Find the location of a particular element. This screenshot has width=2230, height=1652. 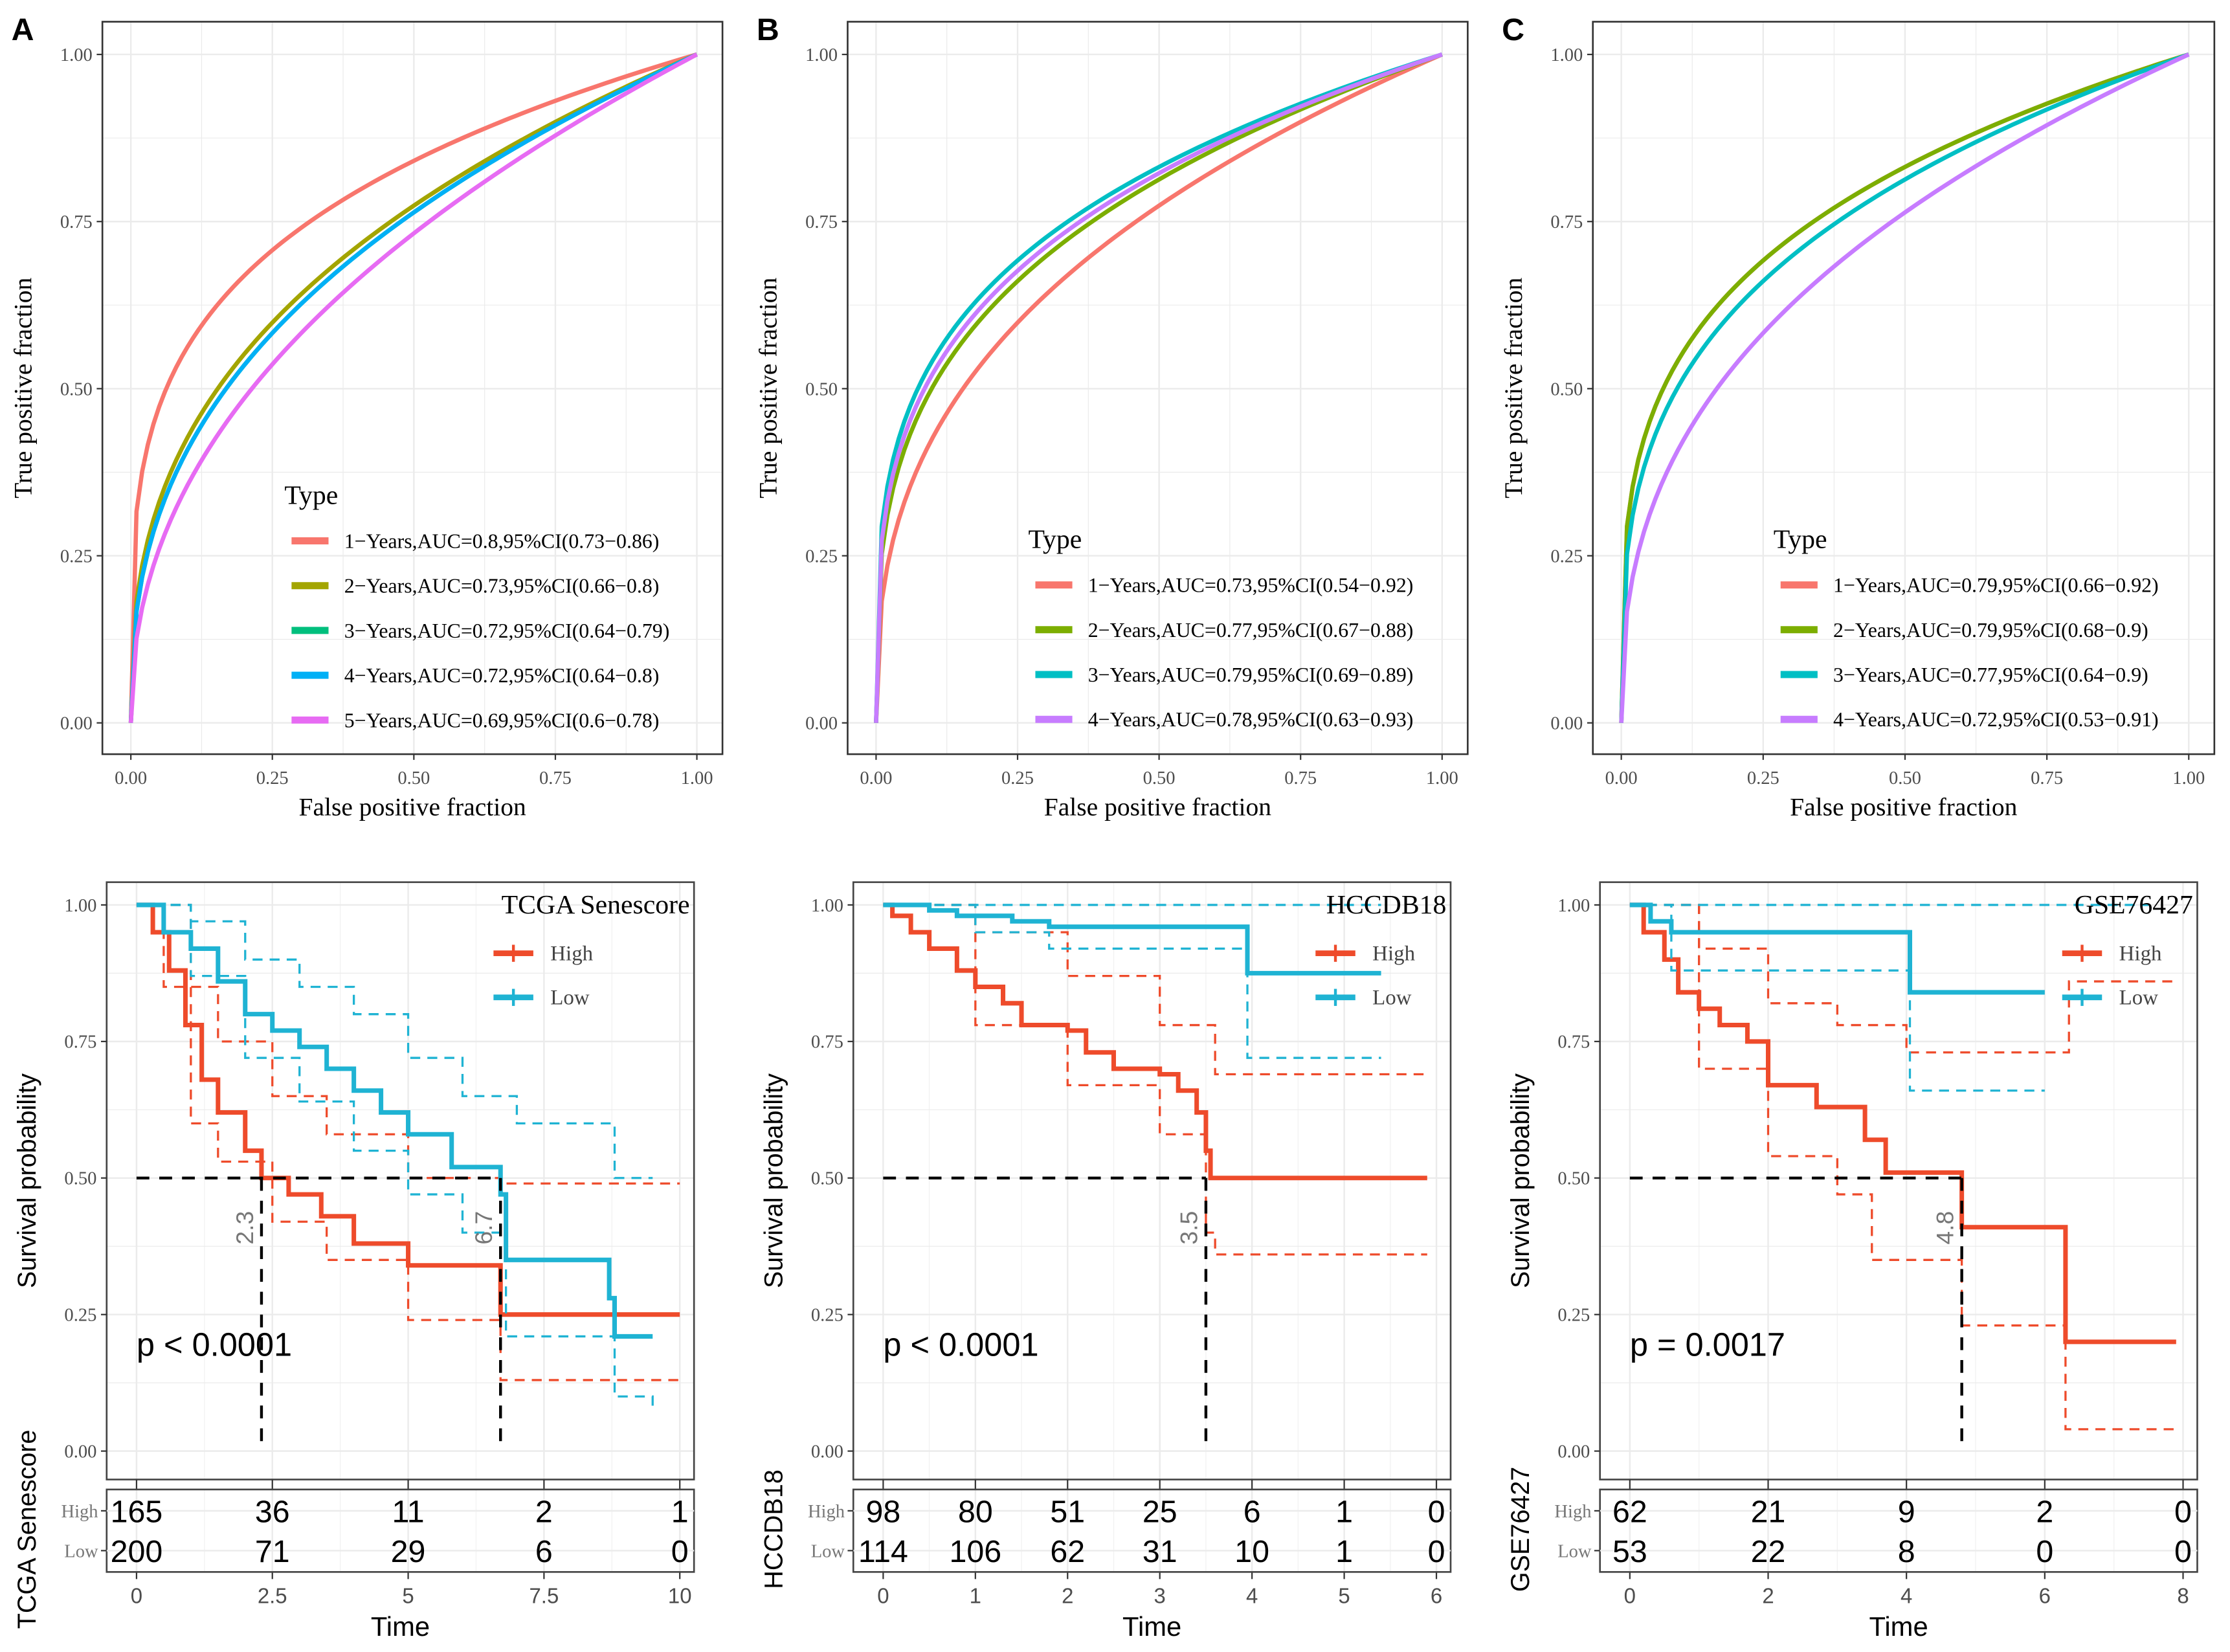

ci-lower-high is located at coordinates (408, 1142).